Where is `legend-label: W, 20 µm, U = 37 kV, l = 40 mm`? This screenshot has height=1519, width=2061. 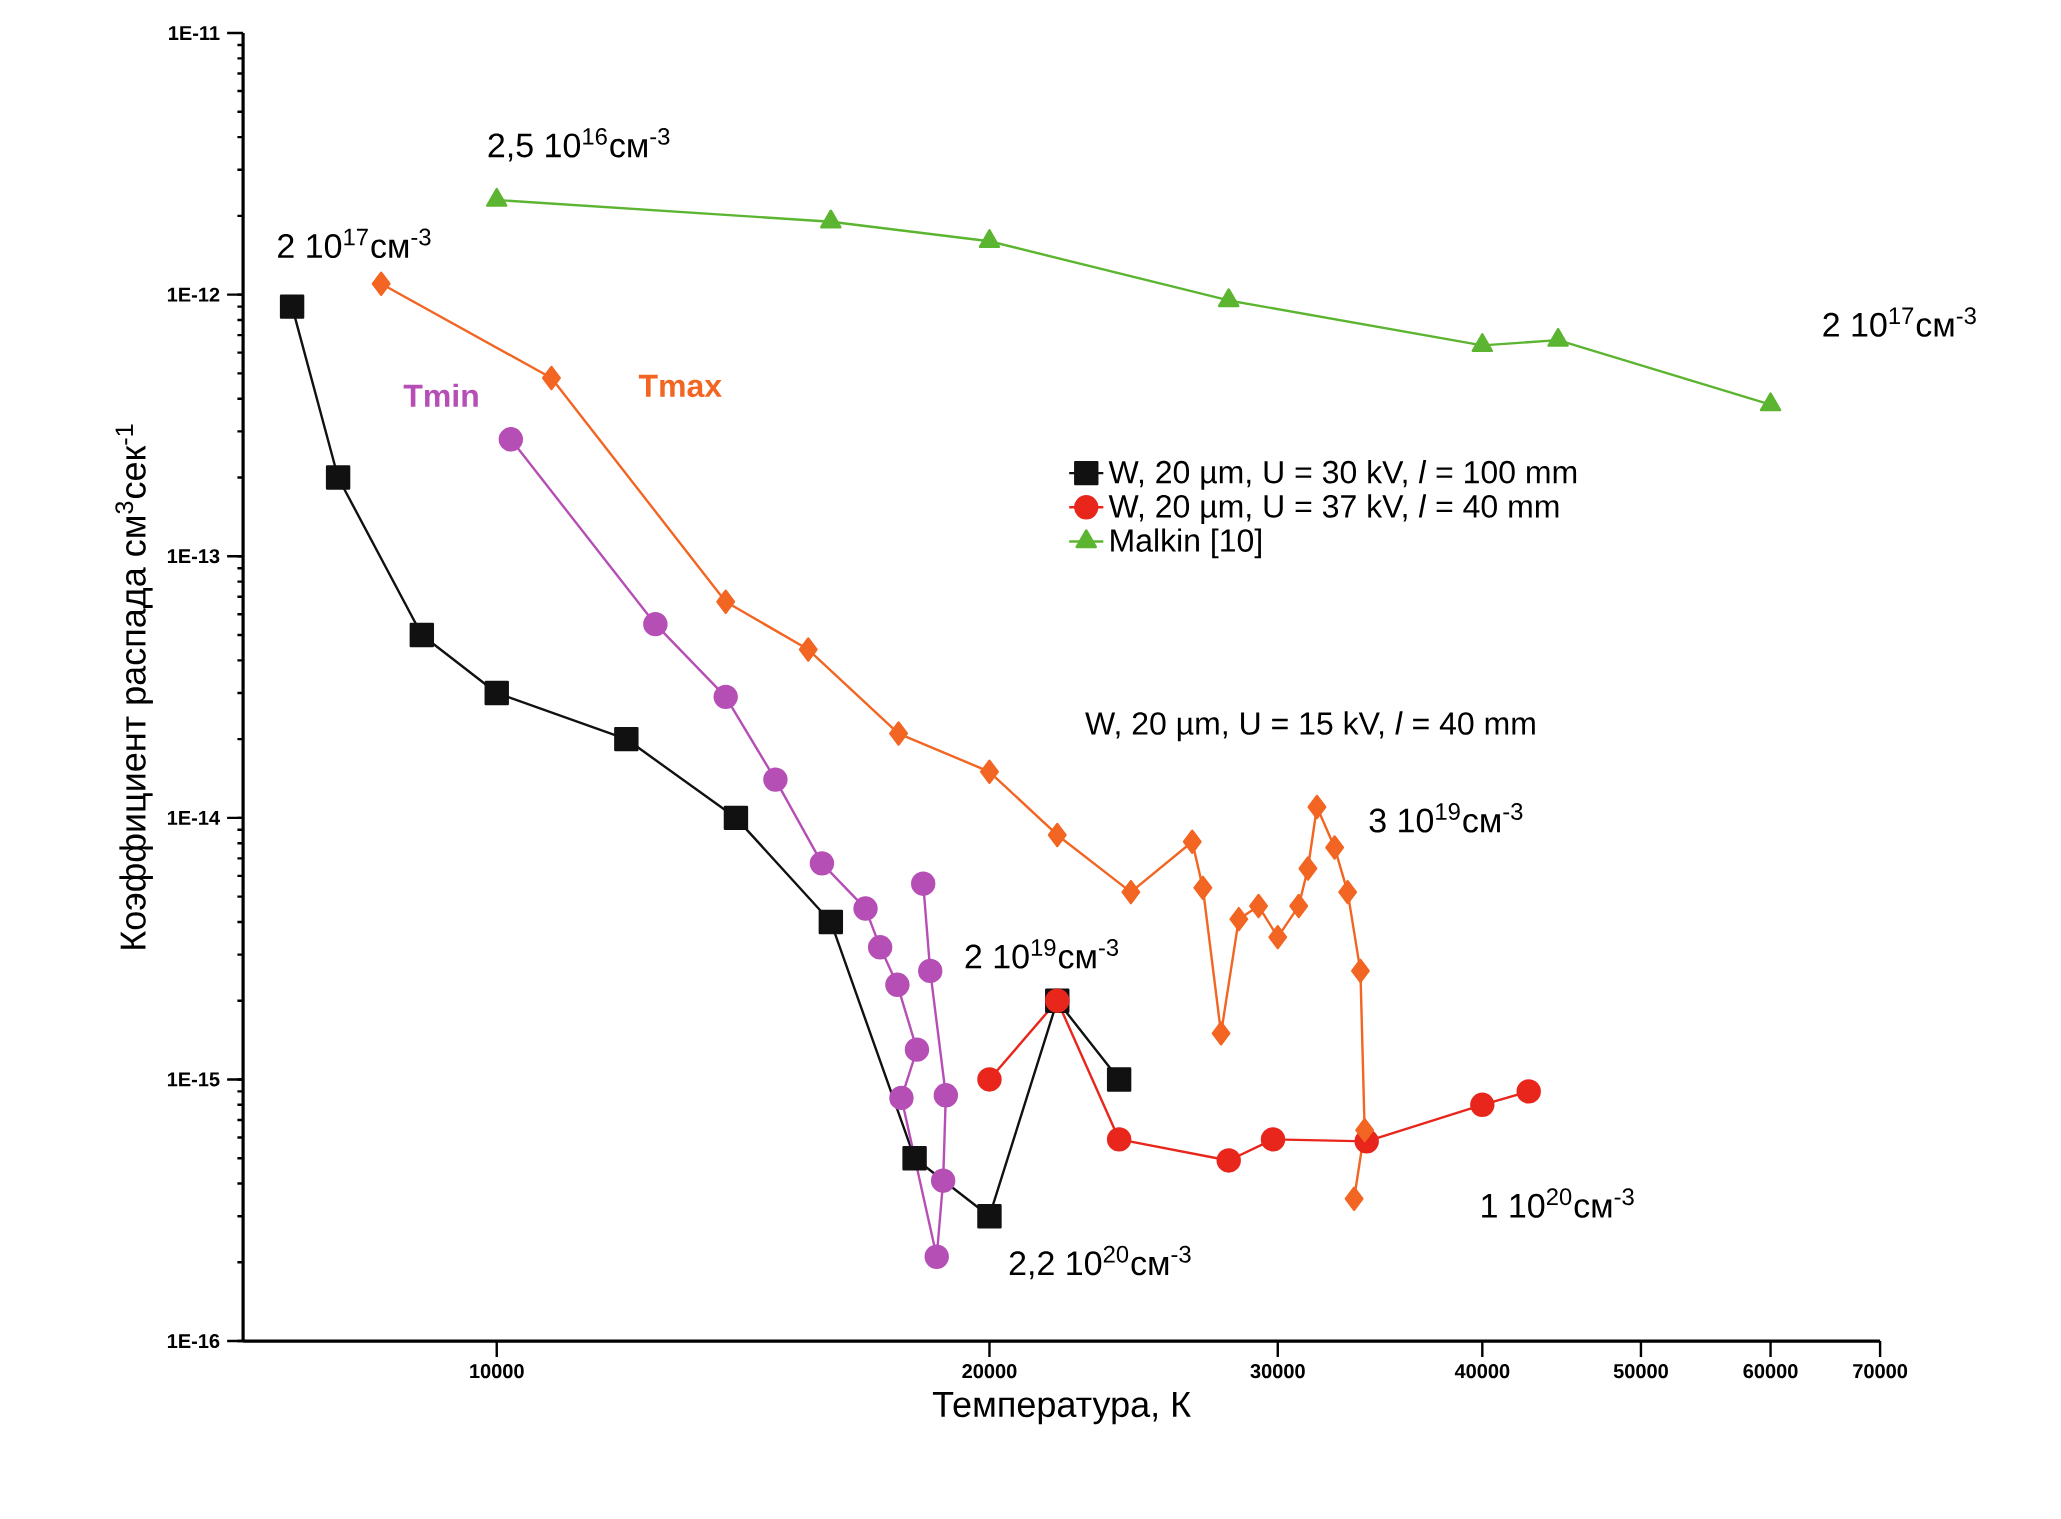
legend-label: W, 20 µm, U = 37 kV, l = 40 mm is located at coordinates (1333, 509).